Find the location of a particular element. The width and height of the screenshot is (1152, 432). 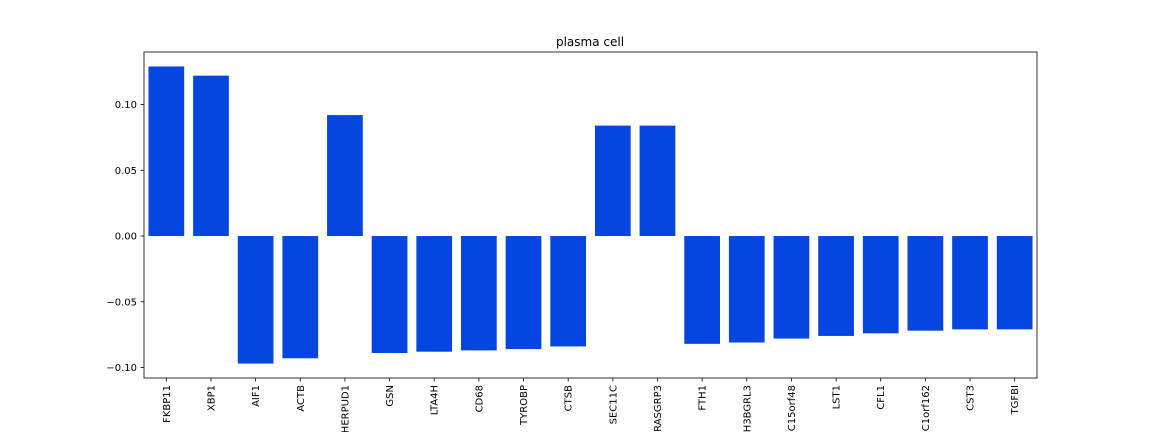

bar-tyrobp is located at coordinates (523, 293).